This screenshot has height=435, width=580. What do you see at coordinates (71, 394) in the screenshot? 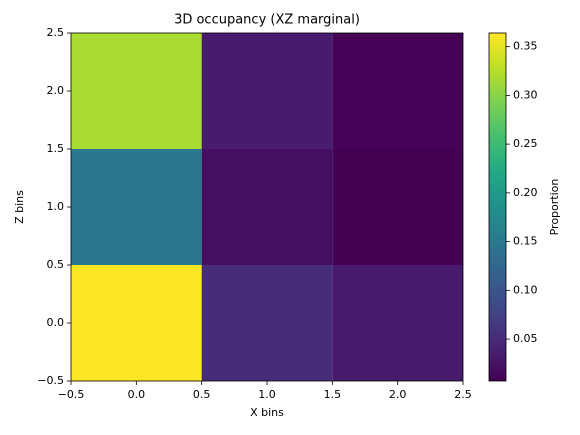
I see `x-tick-label: −0.5` at bounding box center [71, 394].